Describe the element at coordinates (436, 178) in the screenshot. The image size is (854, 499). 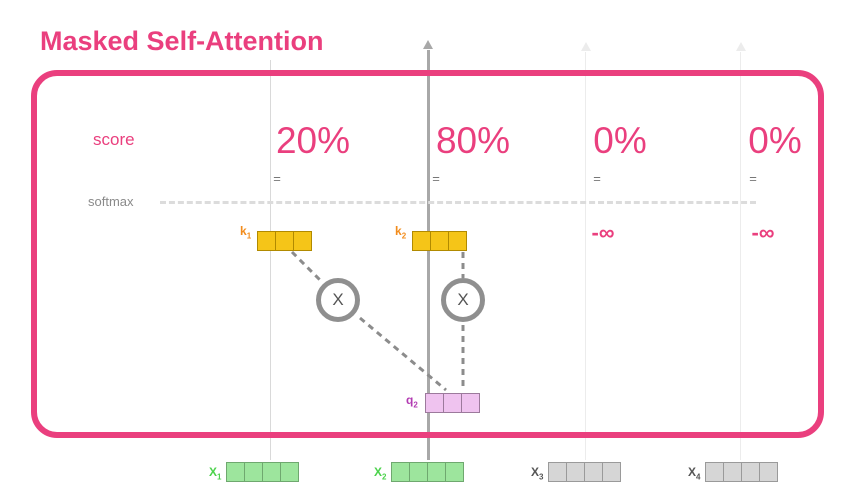
I see `equals-sign-2: =` at that location.